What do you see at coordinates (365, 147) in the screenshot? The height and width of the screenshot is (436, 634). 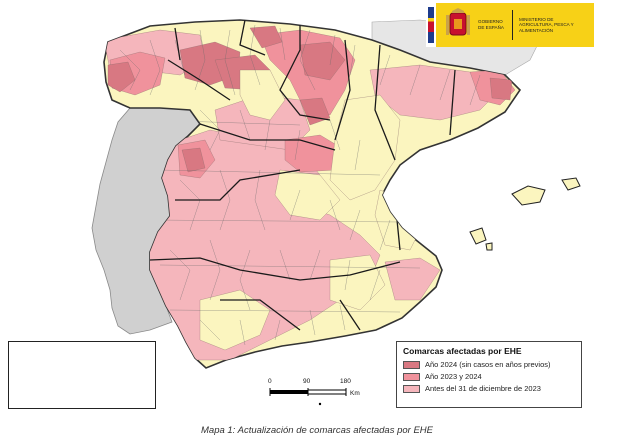 I see `zone-unaffected-aragon` at bounding box center [365, 147].